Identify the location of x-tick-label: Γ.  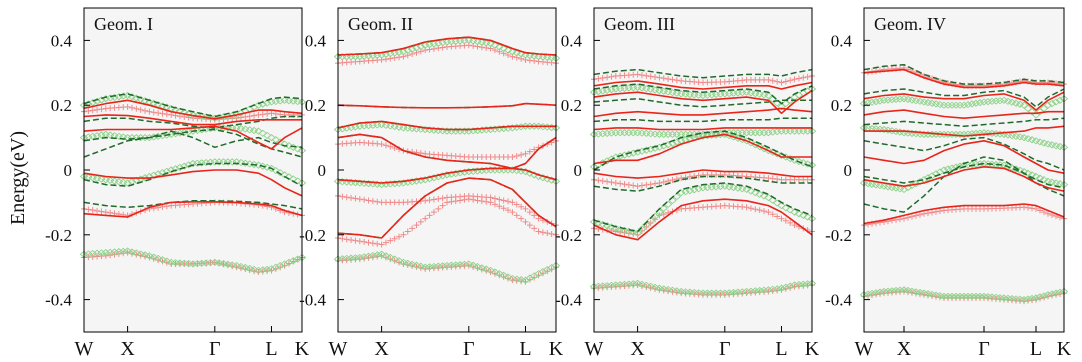
(469, 349).